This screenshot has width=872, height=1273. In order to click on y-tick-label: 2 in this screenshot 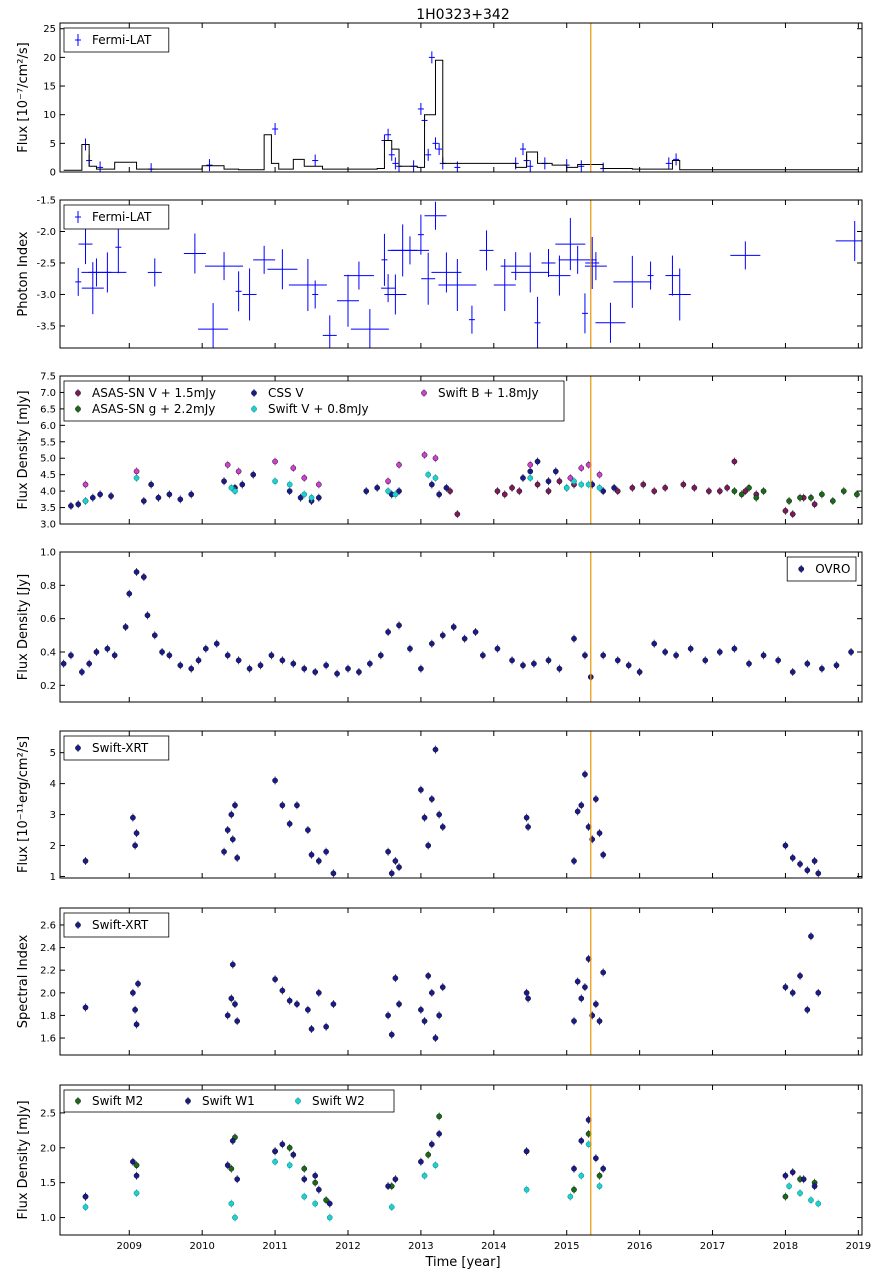, I will do `click(53, 846)`.